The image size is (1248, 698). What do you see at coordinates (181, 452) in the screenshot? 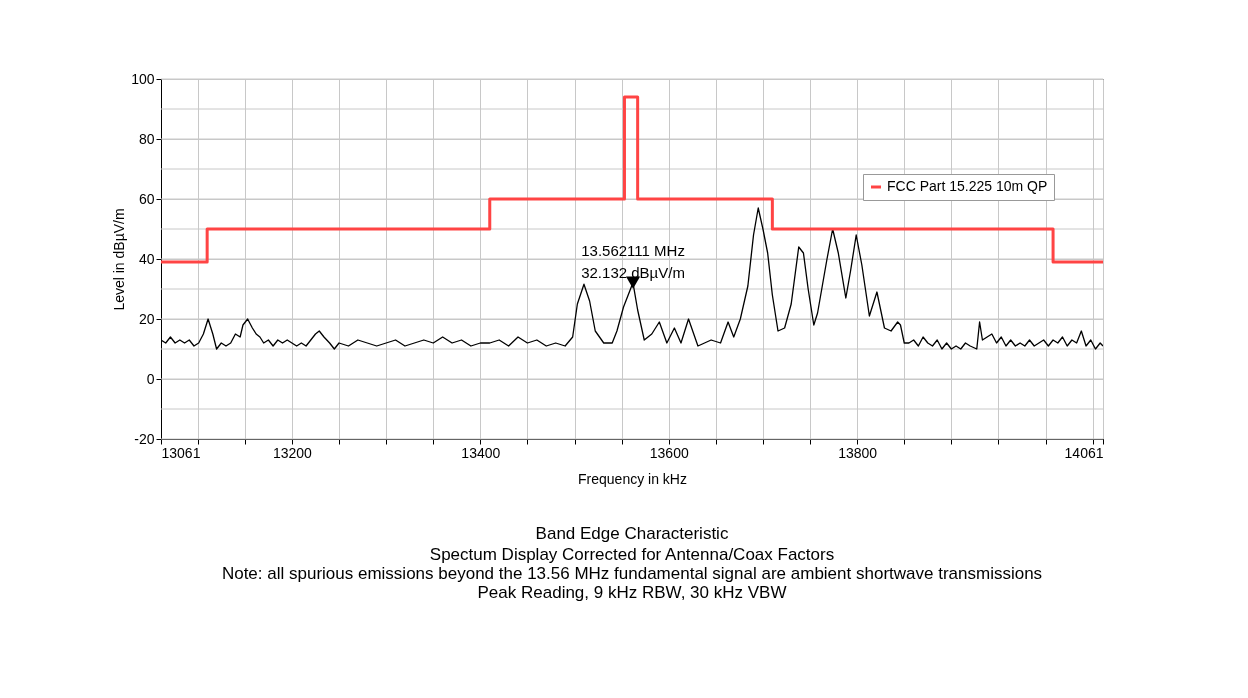
I see `x-tick-label: 13061` at bounding box center [181, 452].